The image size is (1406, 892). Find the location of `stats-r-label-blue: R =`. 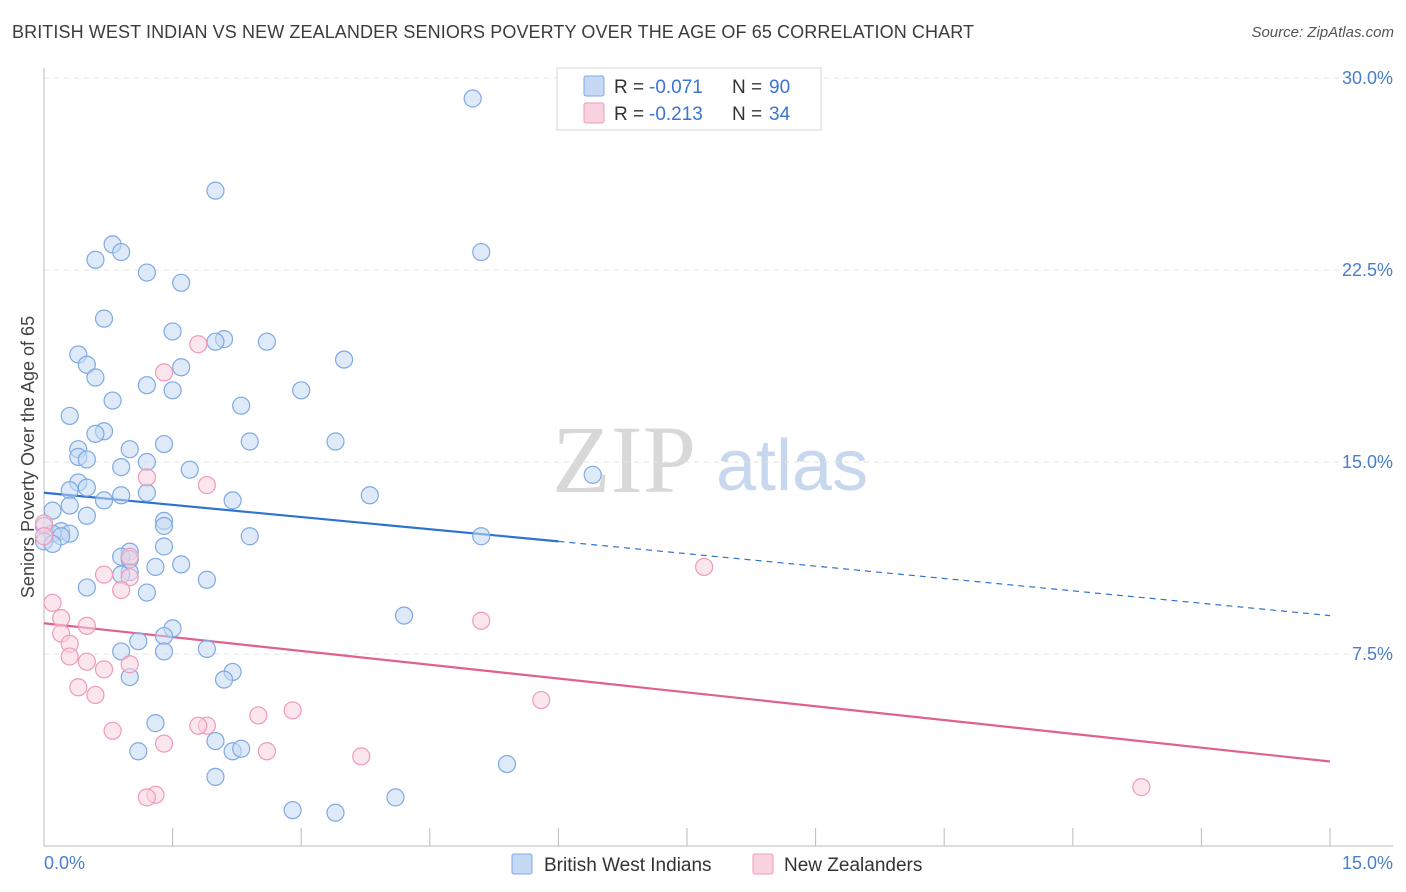

stats-r-label-blue: R = is located at coordinates (629, 87).